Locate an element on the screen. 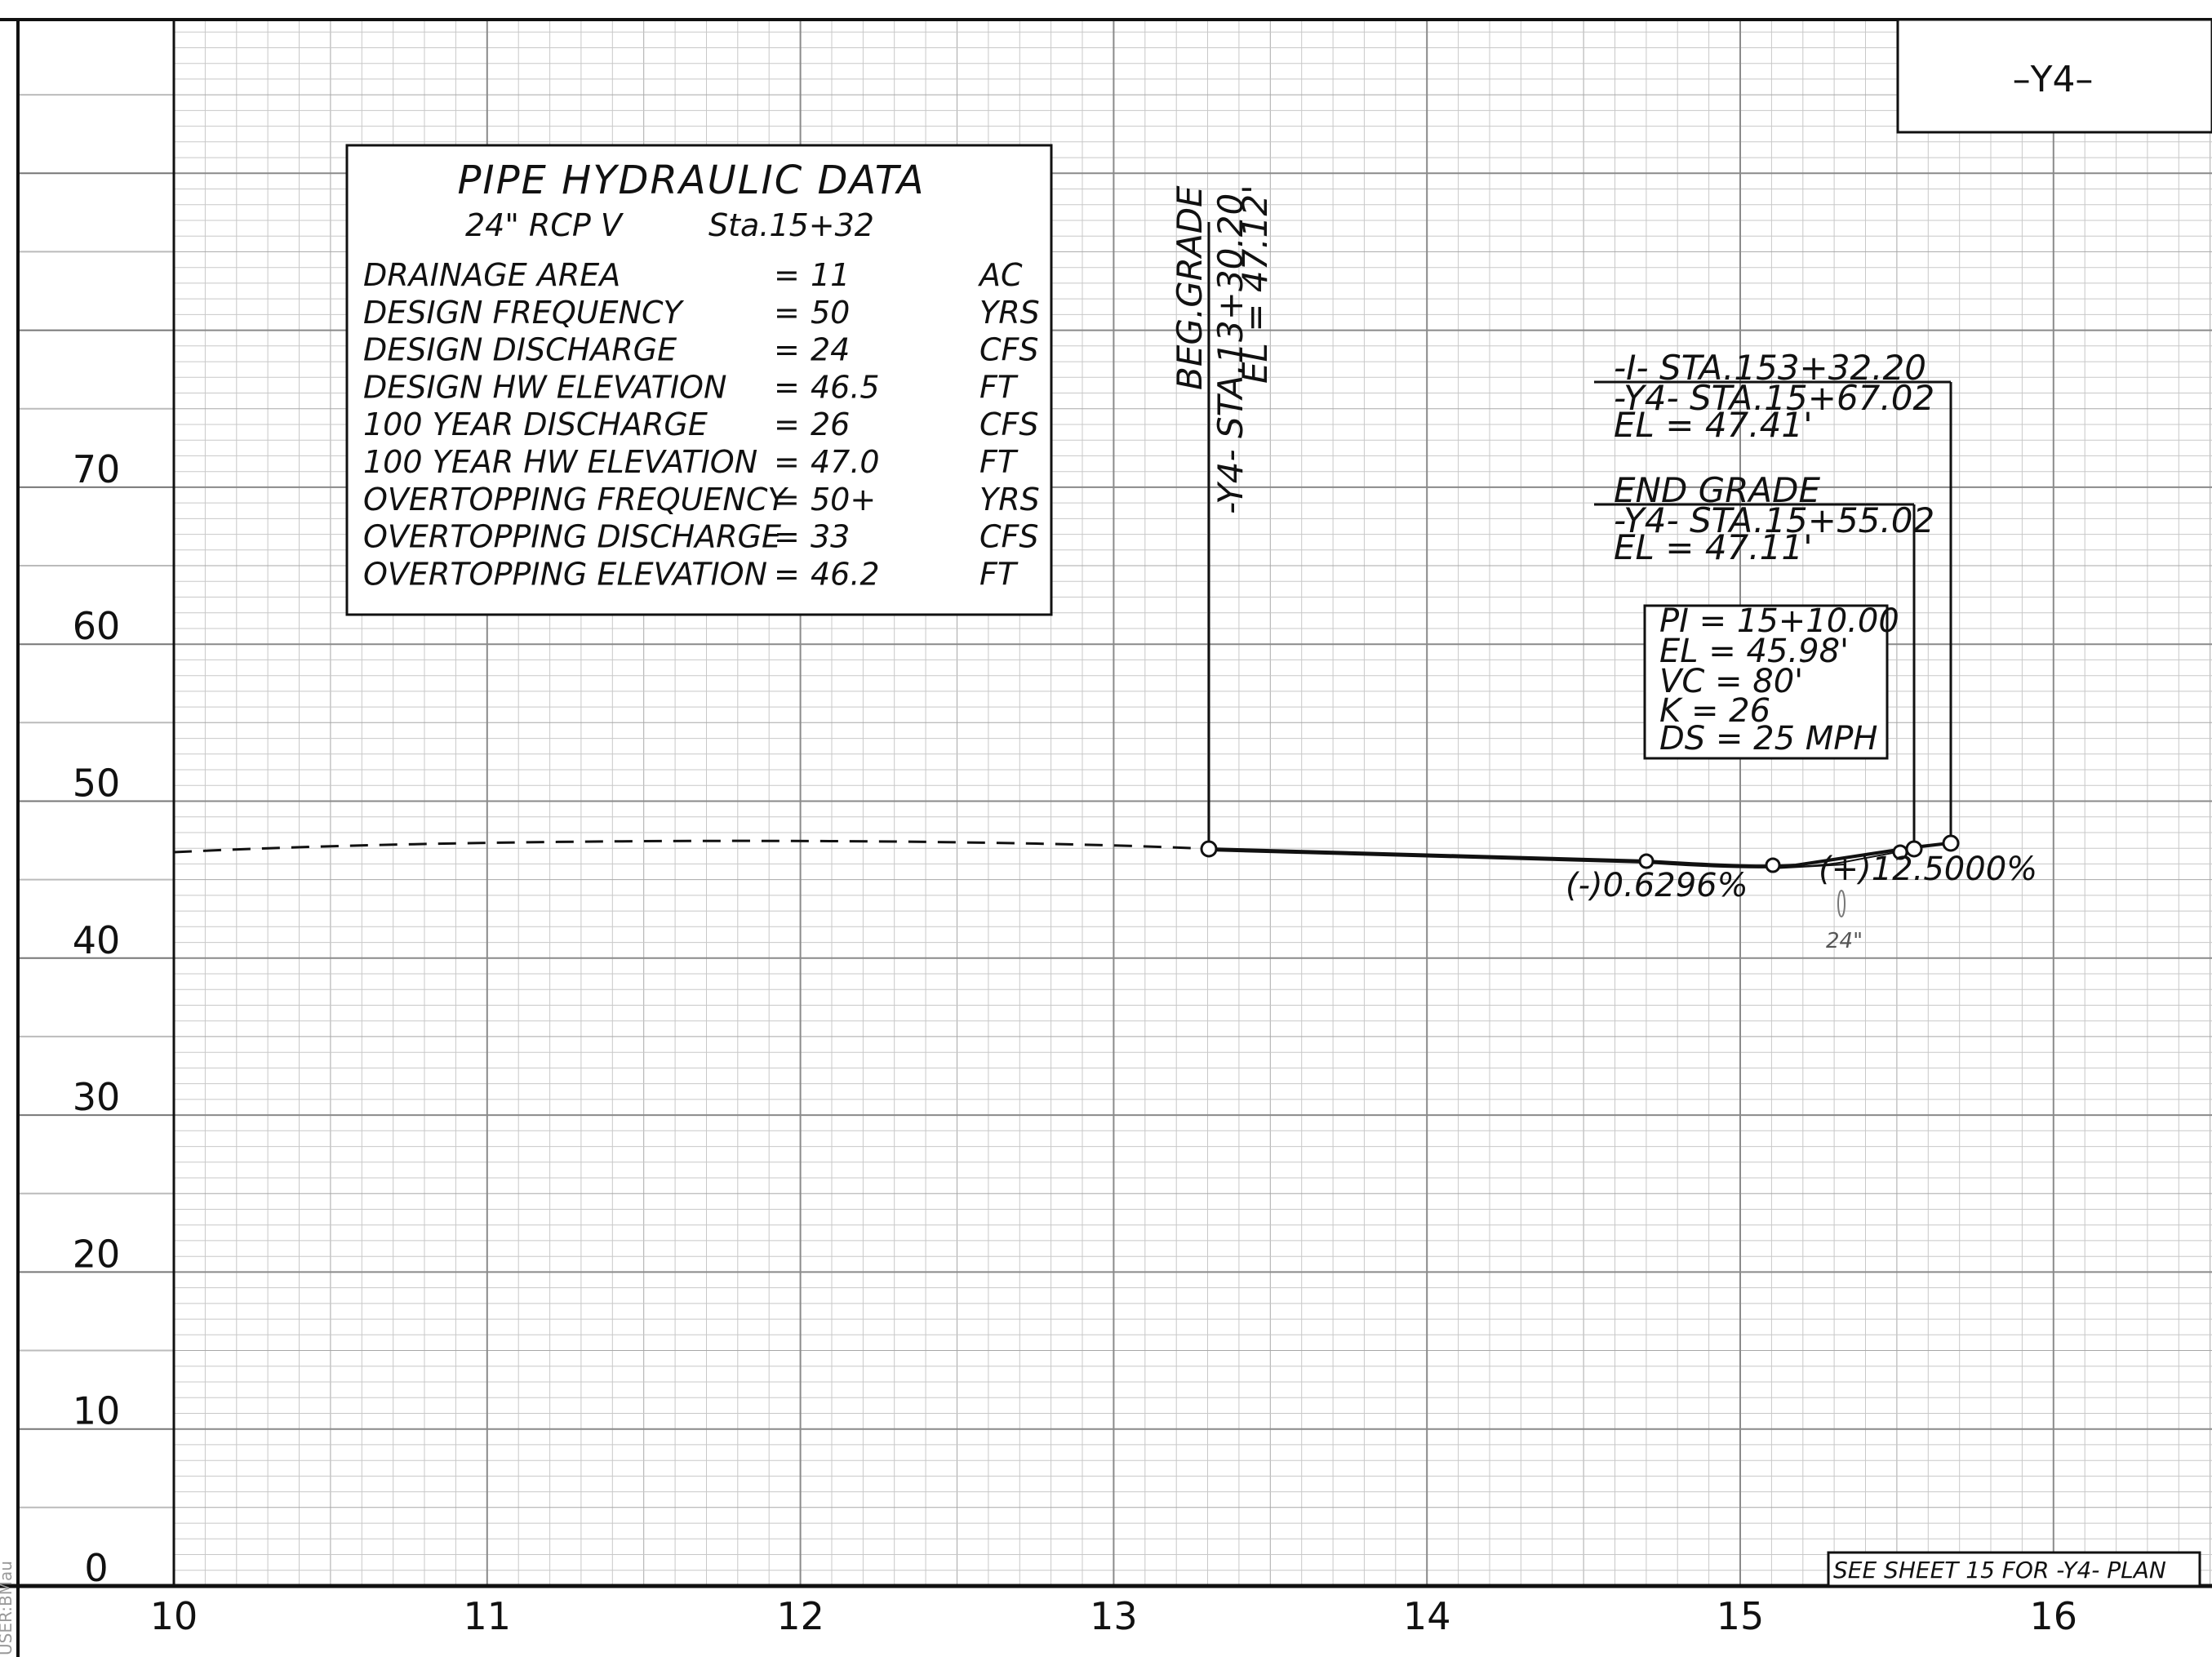 This screenshot has width=2212, height=1657. hydraulic-row-label: 100 YEAR DISCHARGE is located at coordinates (535, 424).